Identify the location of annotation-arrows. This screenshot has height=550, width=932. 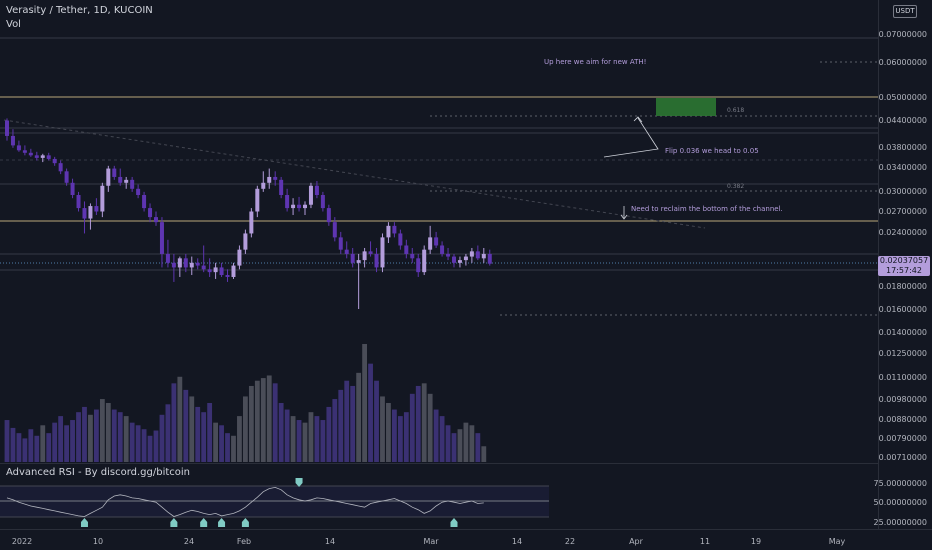
(631, 168).